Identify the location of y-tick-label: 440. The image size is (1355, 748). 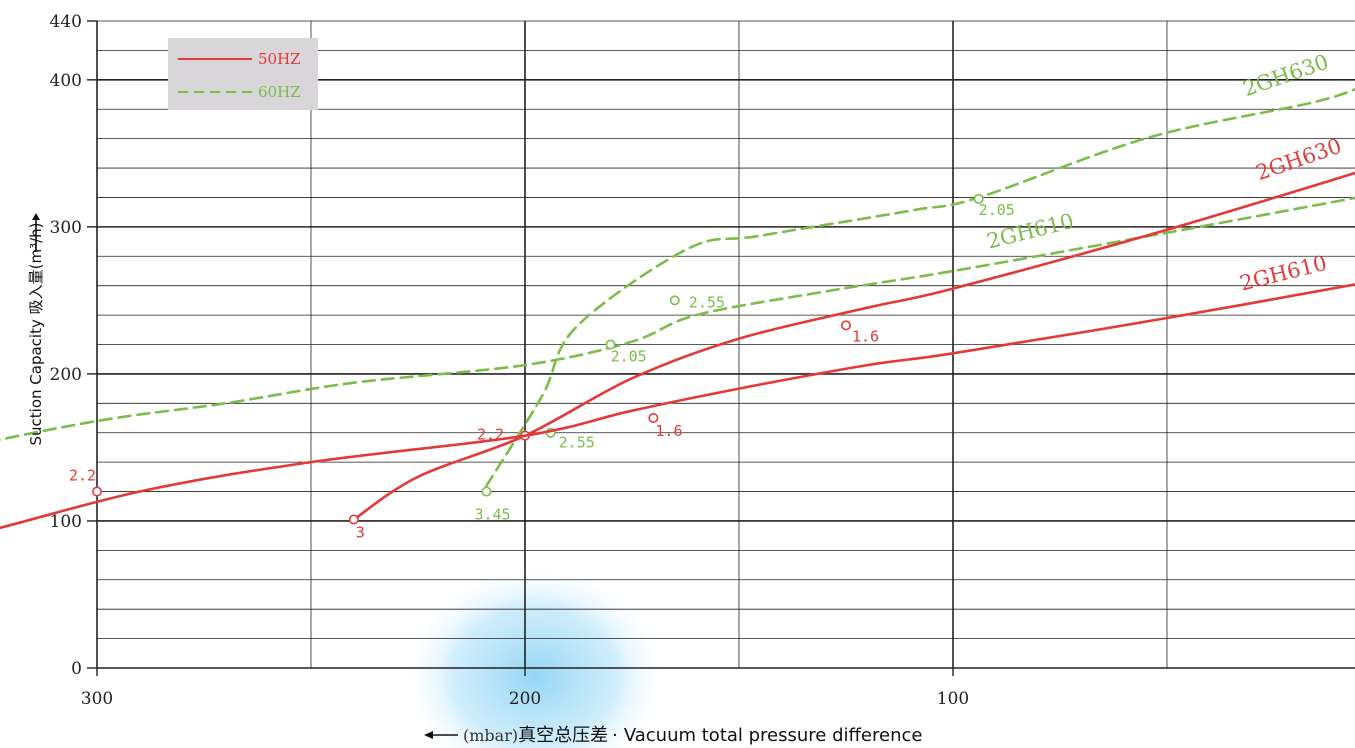
(66, 22).